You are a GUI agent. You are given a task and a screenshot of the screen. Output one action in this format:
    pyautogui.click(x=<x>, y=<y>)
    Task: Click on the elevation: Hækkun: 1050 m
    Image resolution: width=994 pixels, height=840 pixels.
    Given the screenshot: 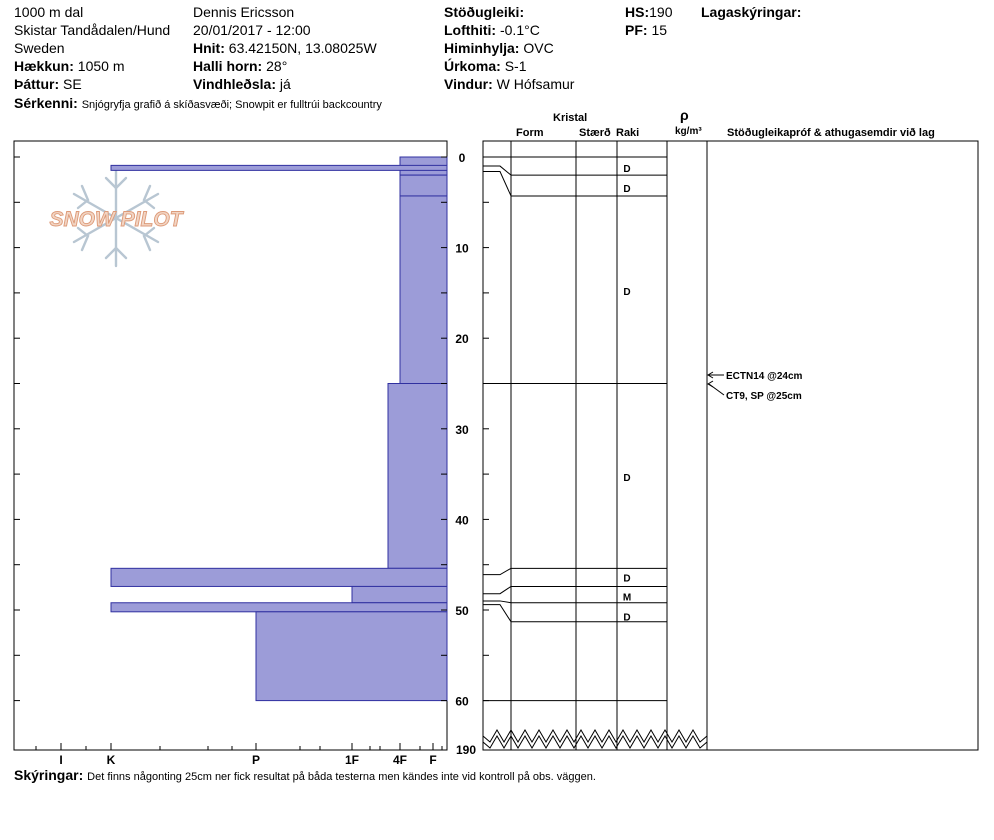 What is the action you would take?
    pyautogui.click(x=69, y=66)
    